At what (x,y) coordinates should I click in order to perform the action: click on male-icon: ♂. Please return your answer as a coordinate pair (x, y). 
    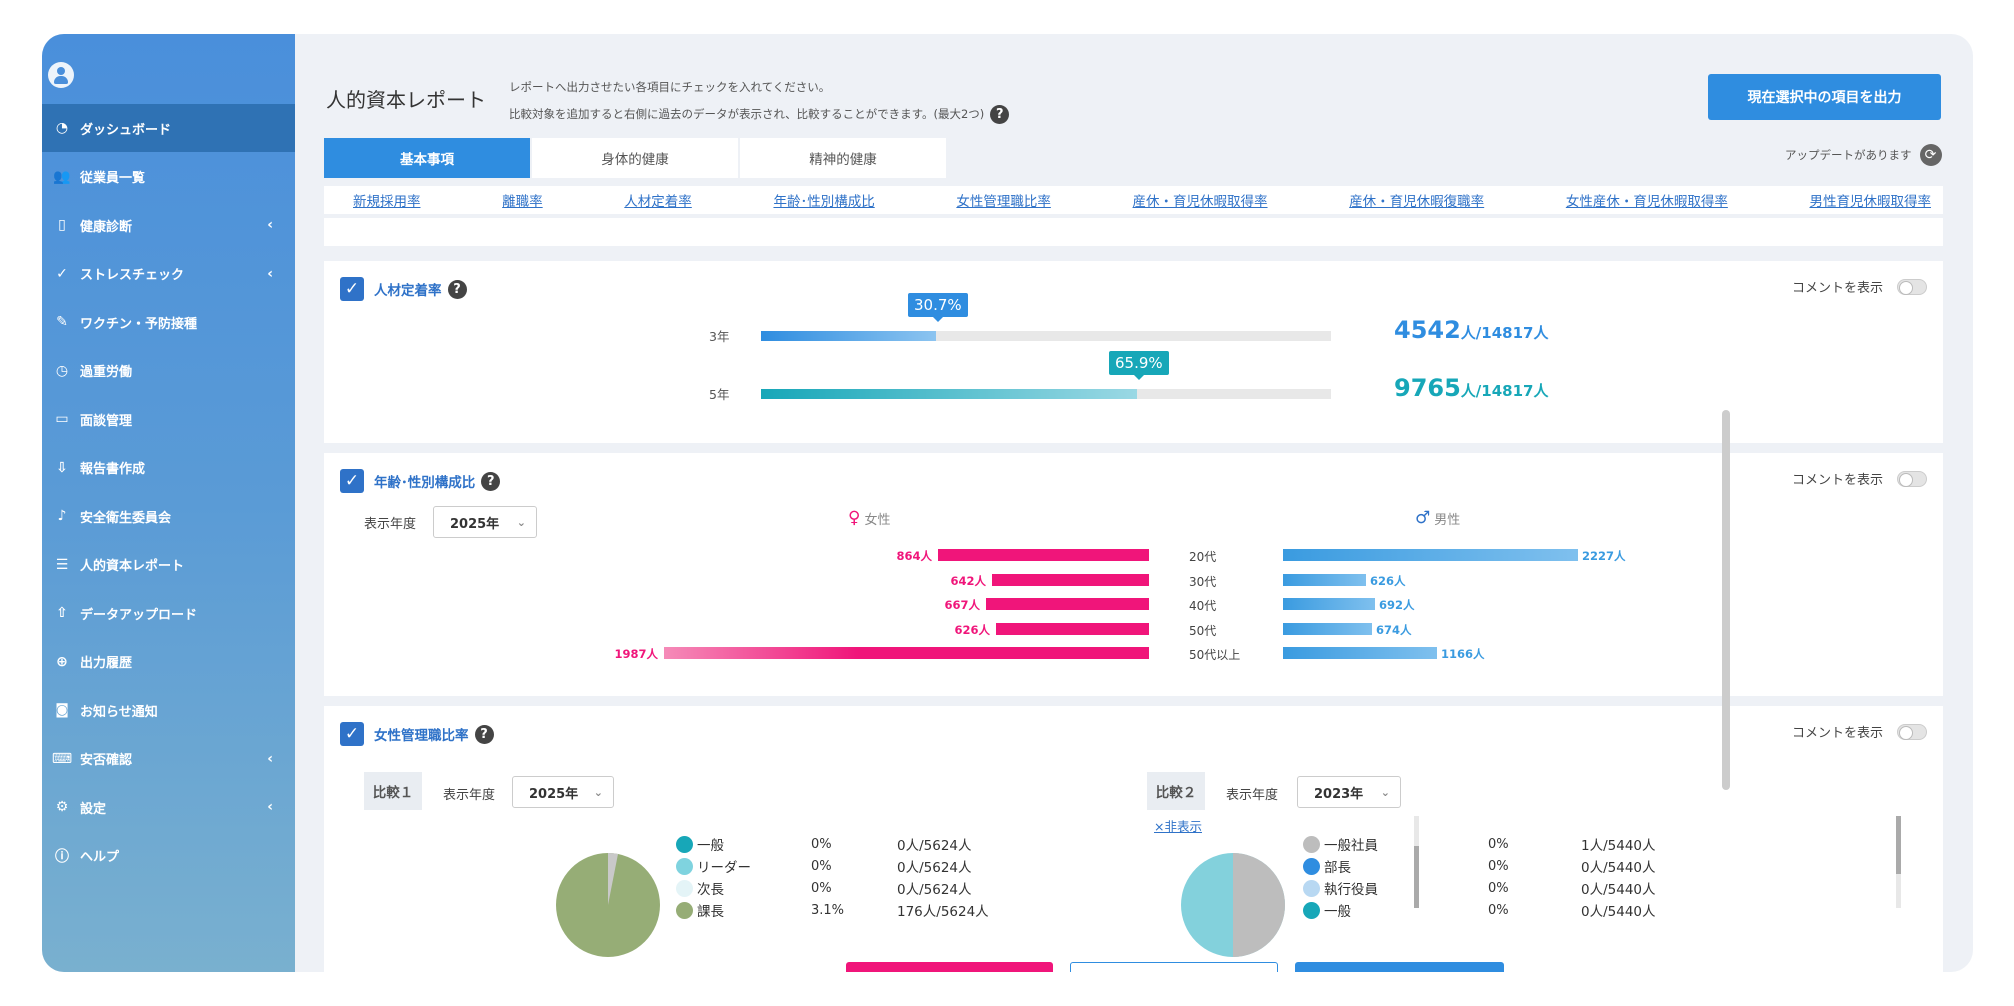
    Looking at the image, I should click on (1423, 518).